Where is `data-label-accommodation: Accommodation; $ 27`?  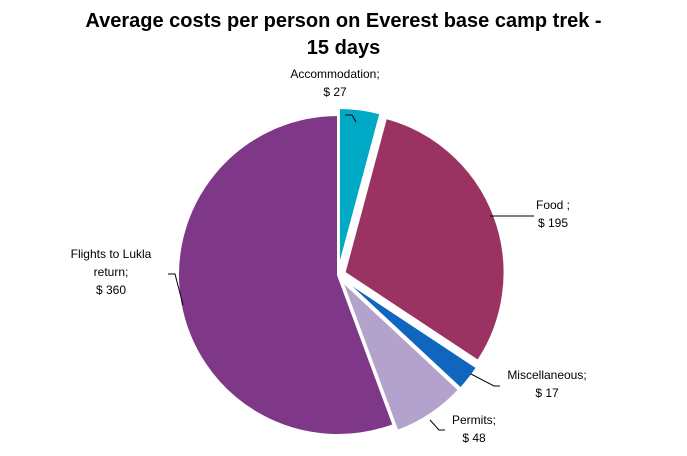 data-label-accommodation: Accommodation; $ 27 is located at coordinates (334, 83).